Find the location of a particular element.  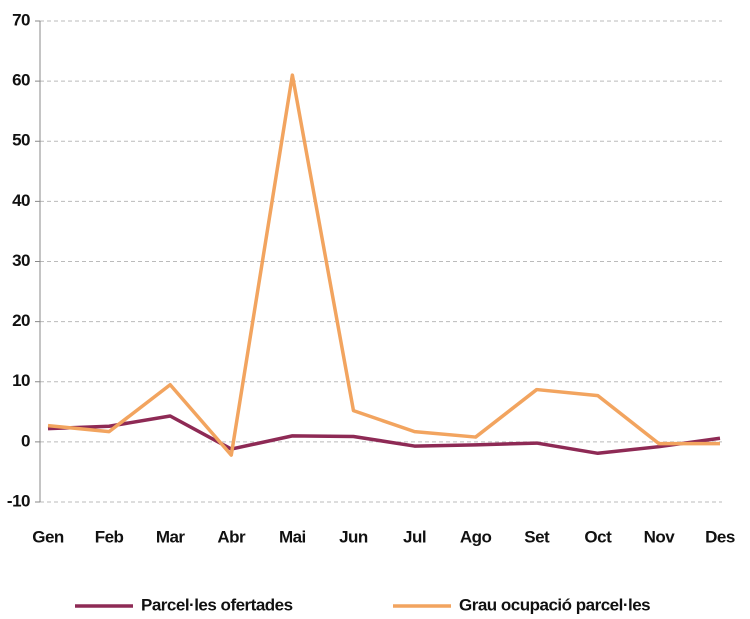

series-line is located at coordinates (384, 435).